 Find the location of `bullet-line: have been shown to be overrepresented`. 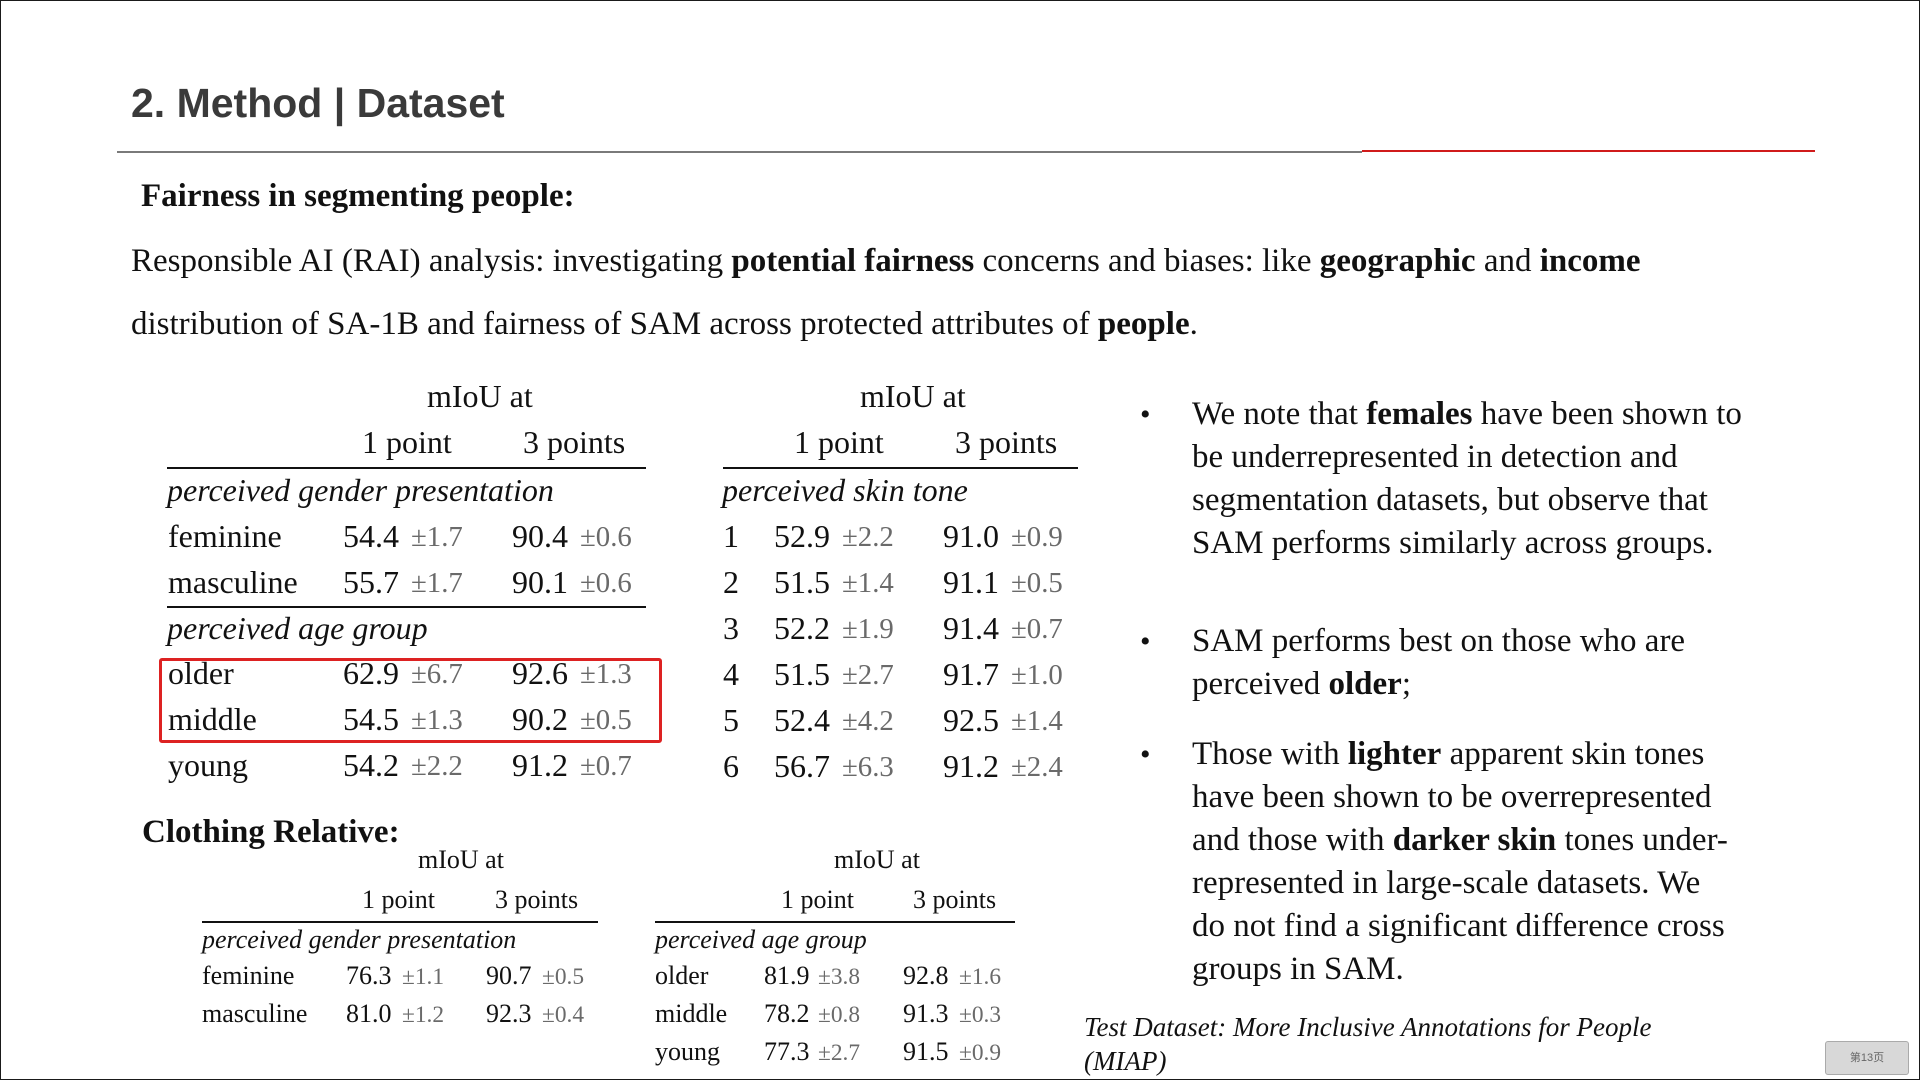

bullet-line: have been shown to be overrepresented is located at coordinates (1502, 797).